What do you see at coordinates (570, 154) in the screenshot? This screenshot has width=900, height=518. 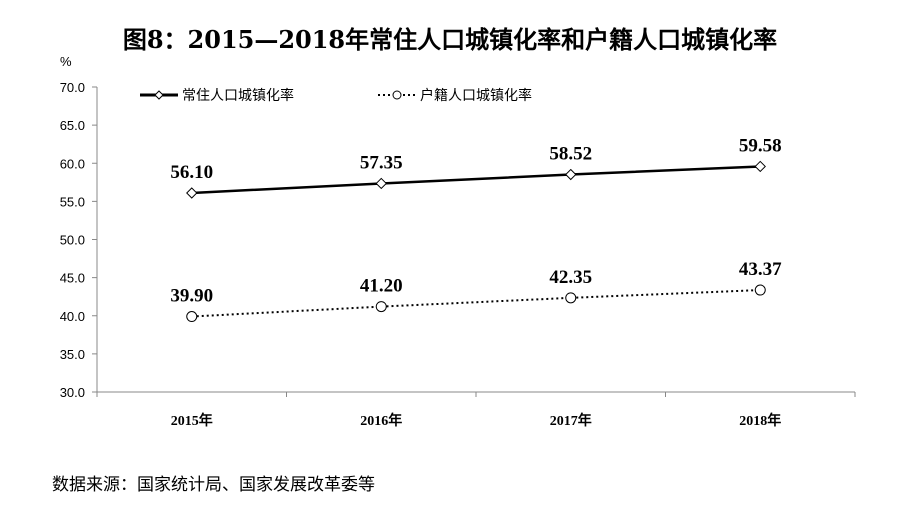 I see `data-label: 58.52` at bounding box center [570, 154].